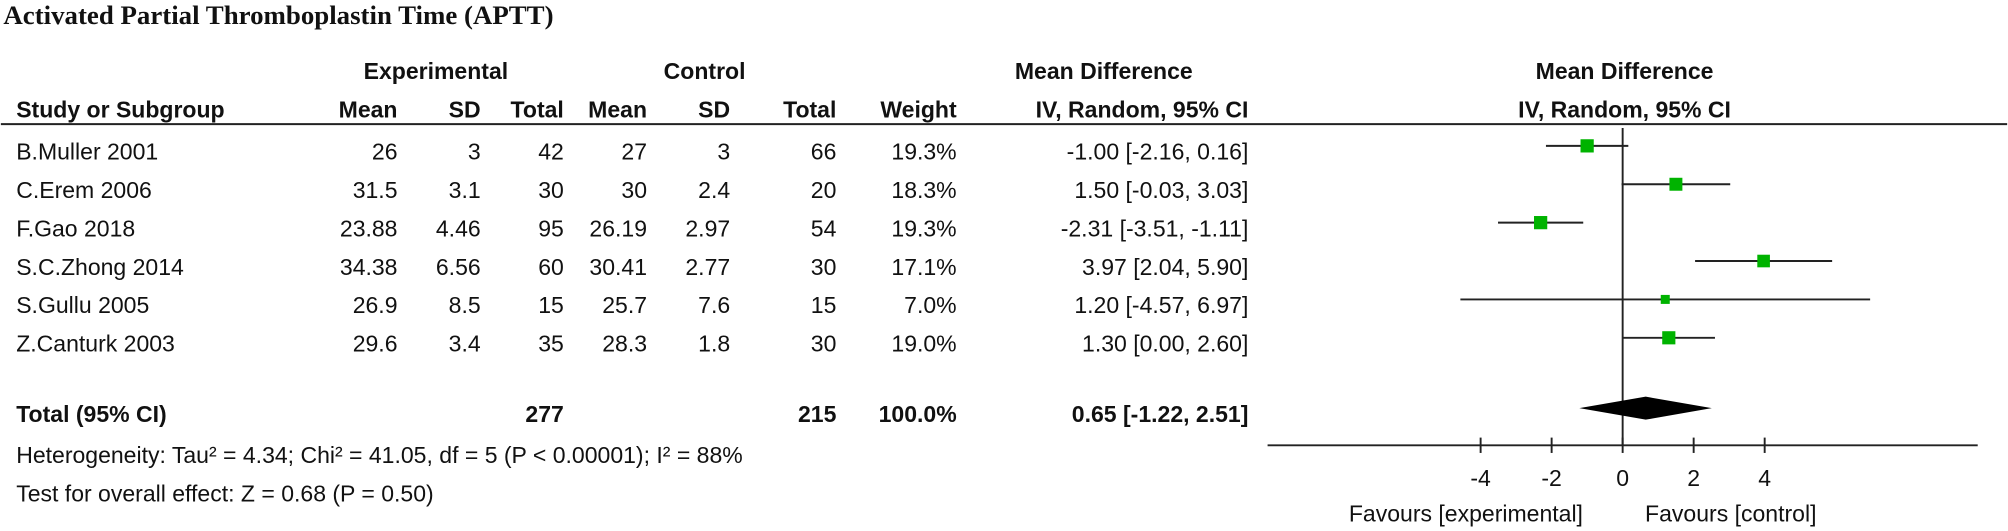  What do you see at coordinates (817, 414) in the screenshot?
I see `total-cell: 215` at bounding box center [817, 414].